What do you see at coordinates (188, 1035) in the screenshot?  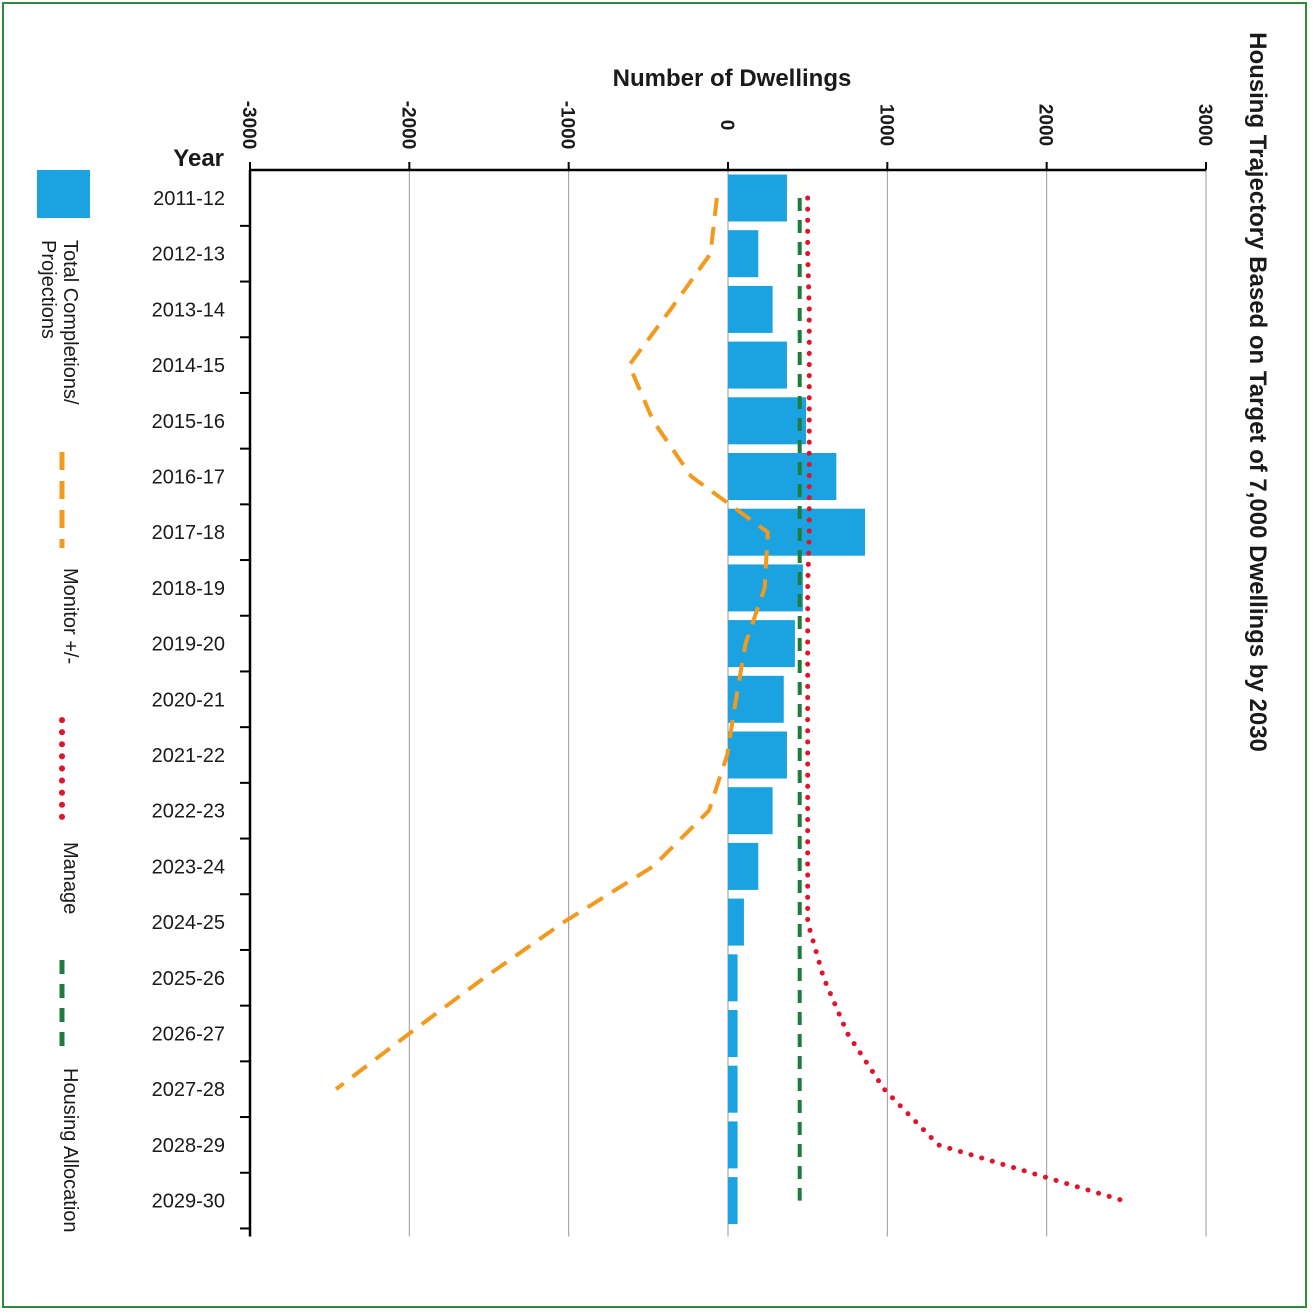 I see `category-label: 2026-27` at bounding box center [188, 1035].